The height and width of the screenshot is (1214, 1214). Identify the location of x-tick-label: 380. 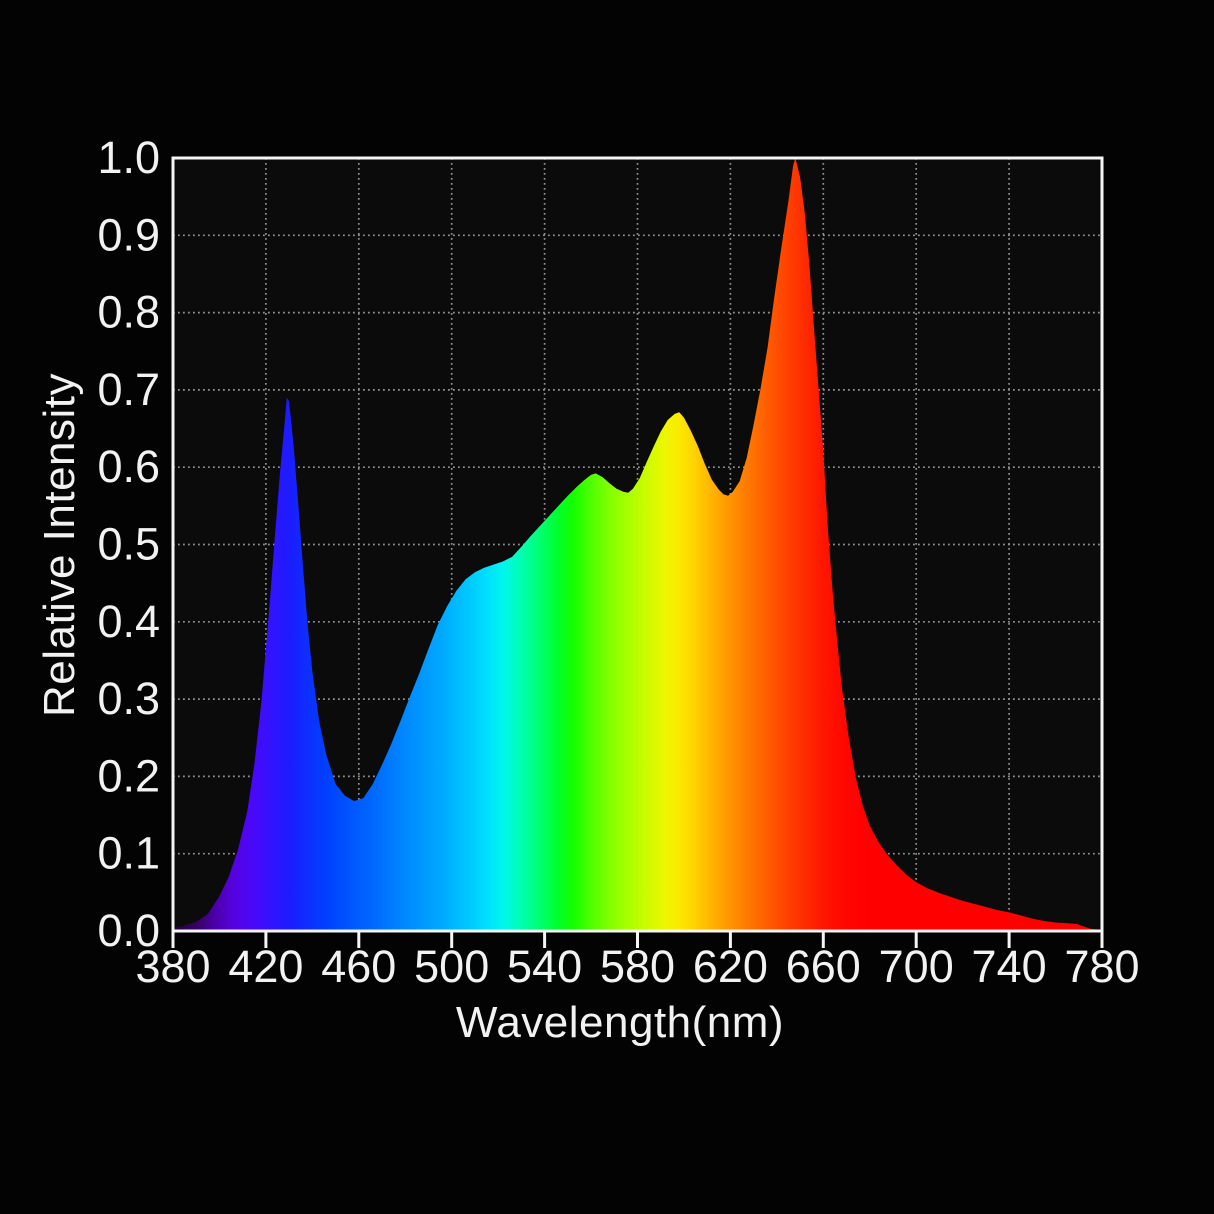
(172, 966).